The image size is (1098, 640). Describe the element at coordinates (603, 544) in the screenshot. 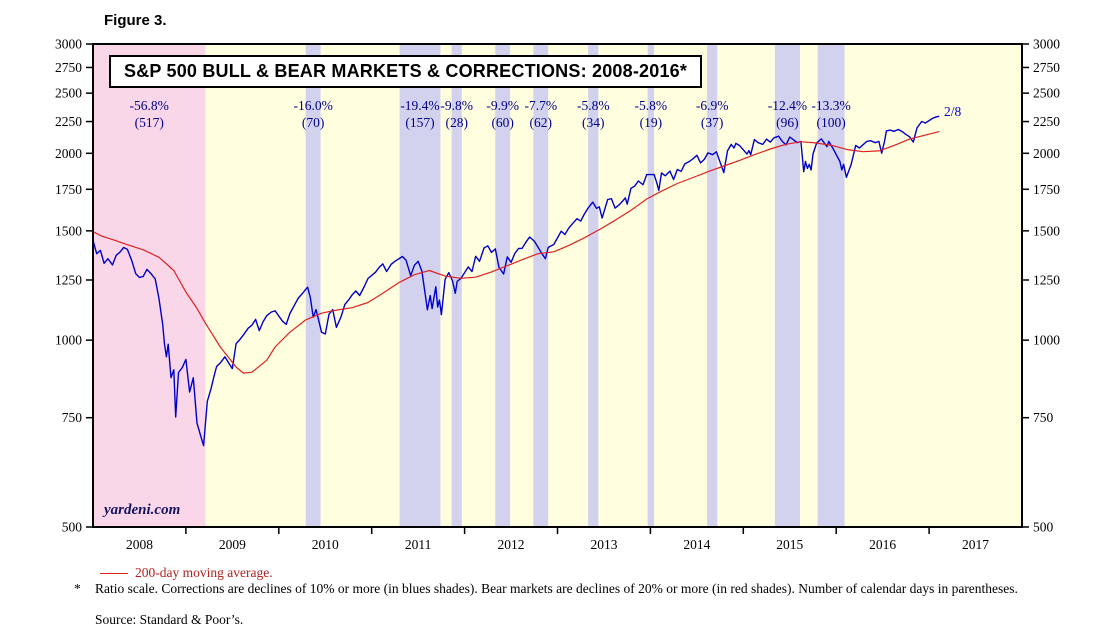

I see `x-axis-label: 2013` at that location.